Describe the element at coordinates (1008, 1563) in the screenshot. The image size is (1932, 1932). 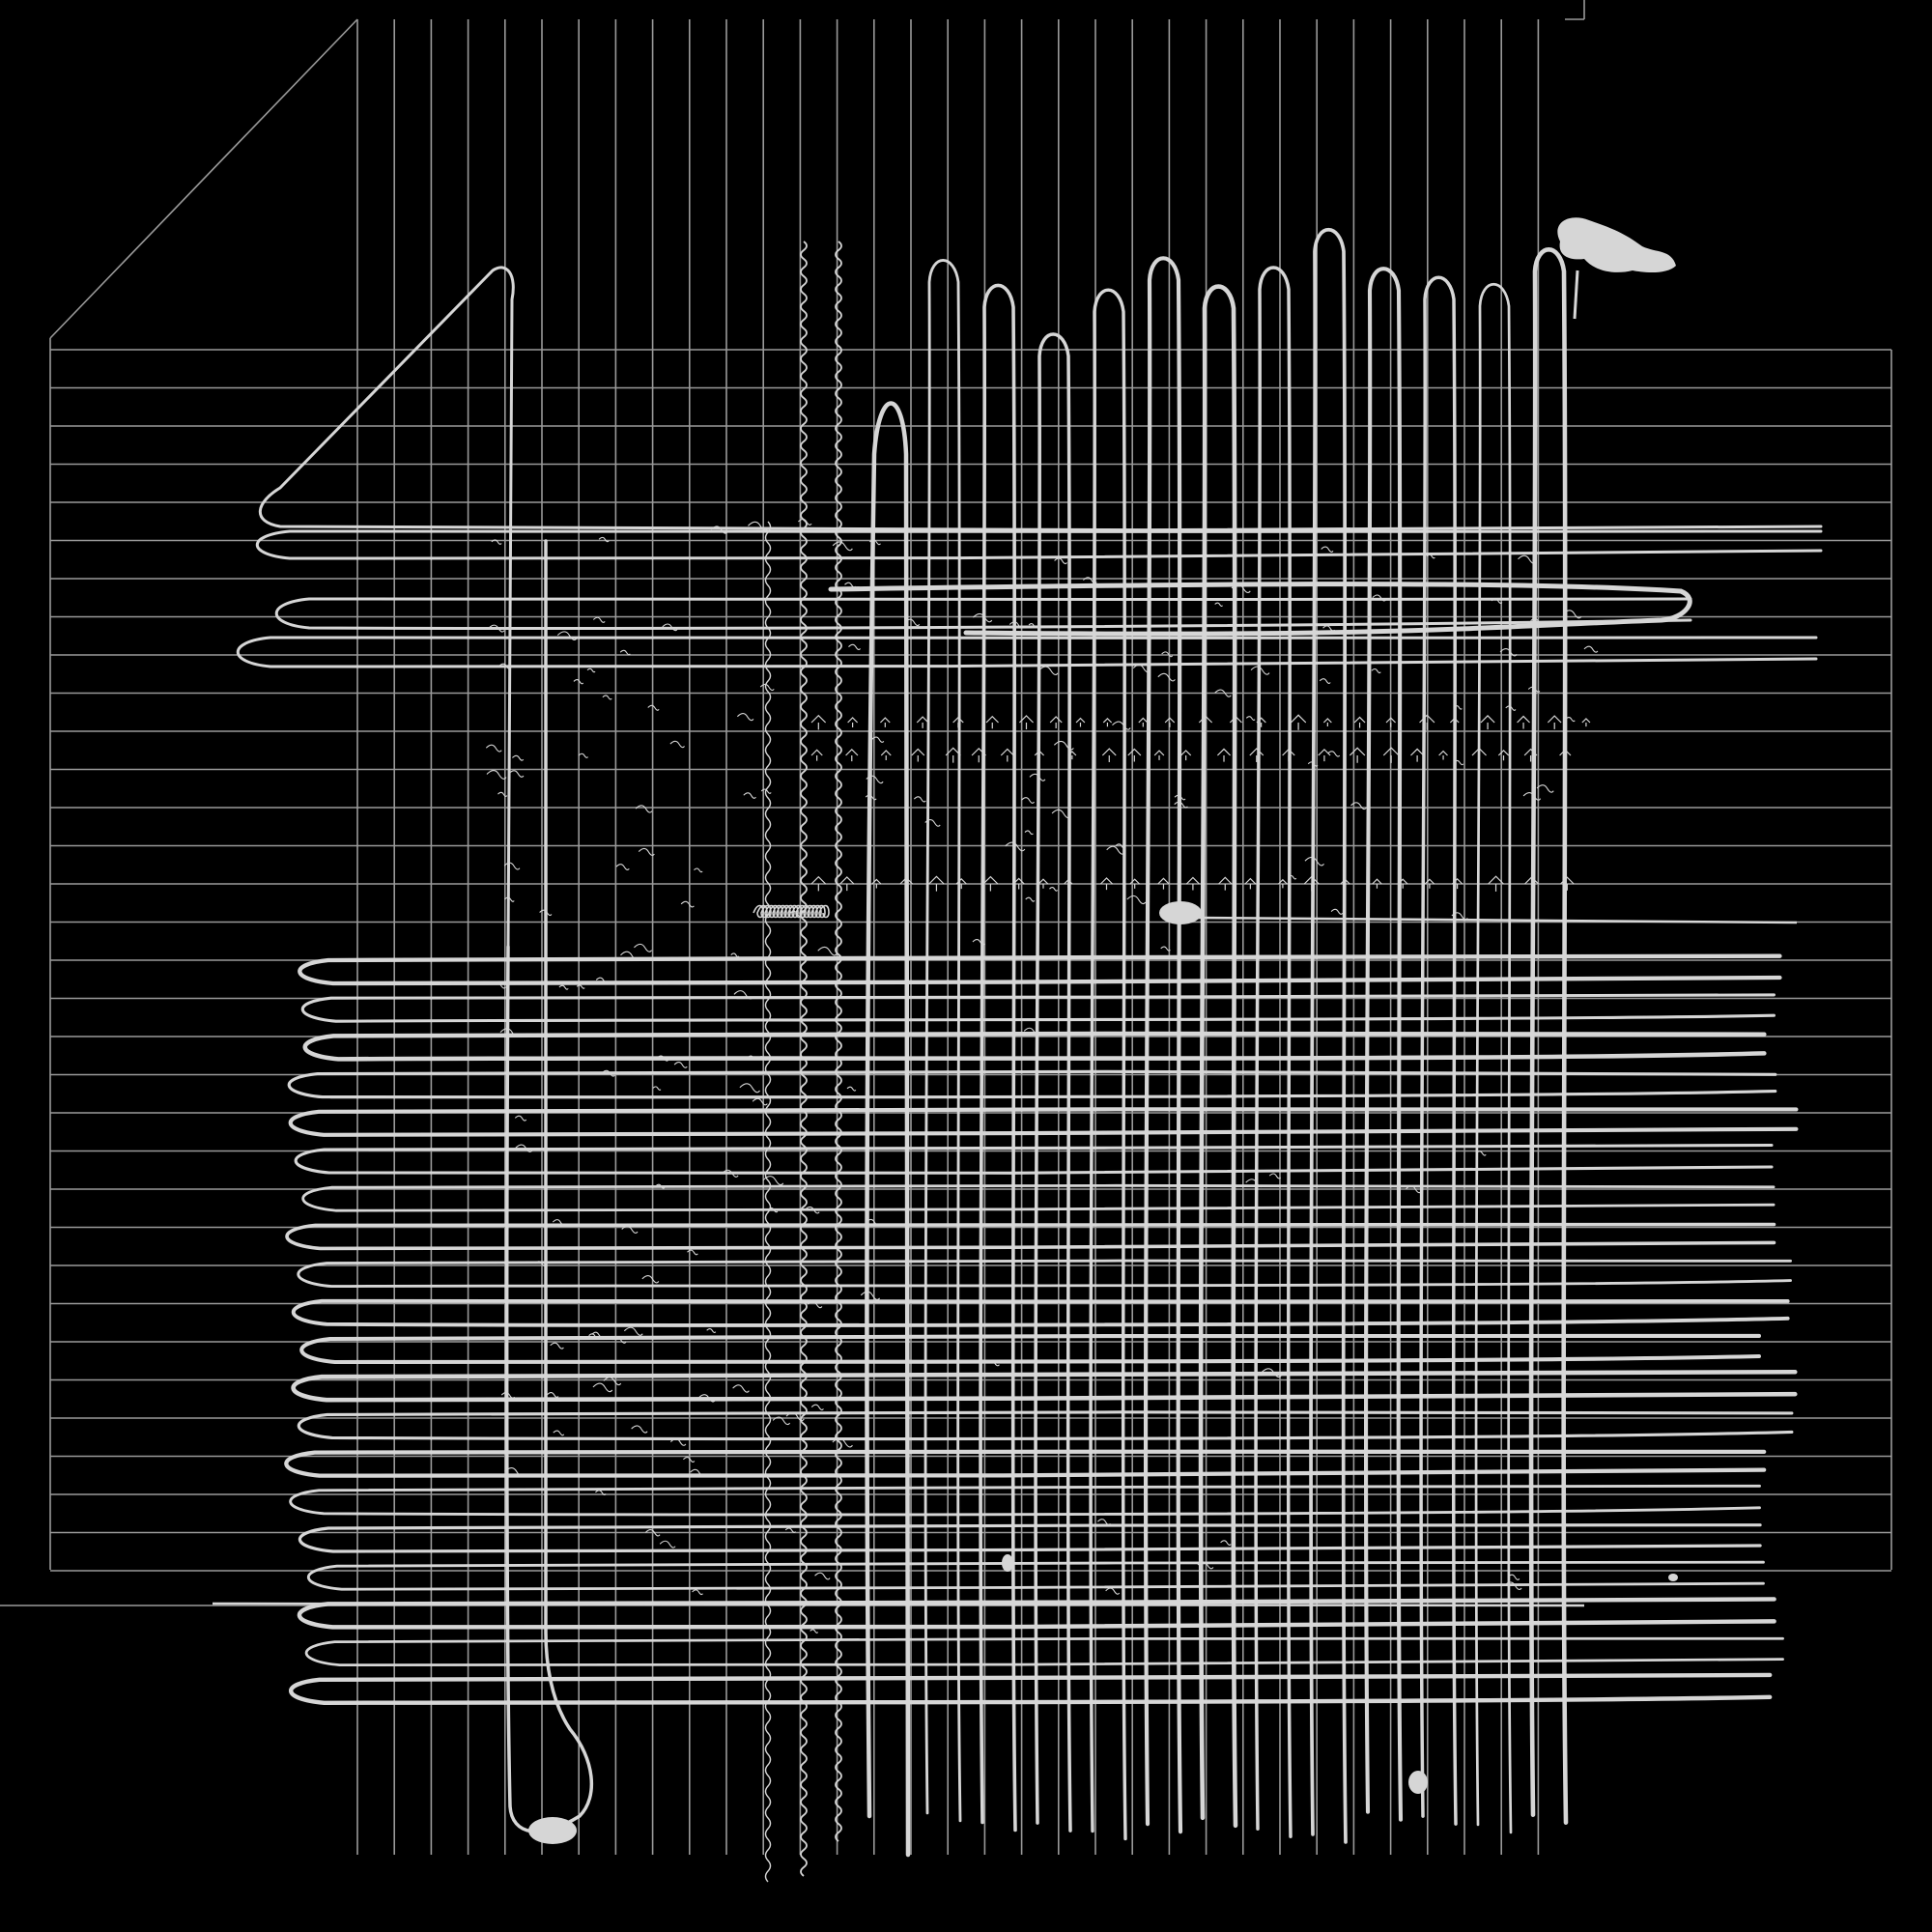
I see `ink-dot` at that location.